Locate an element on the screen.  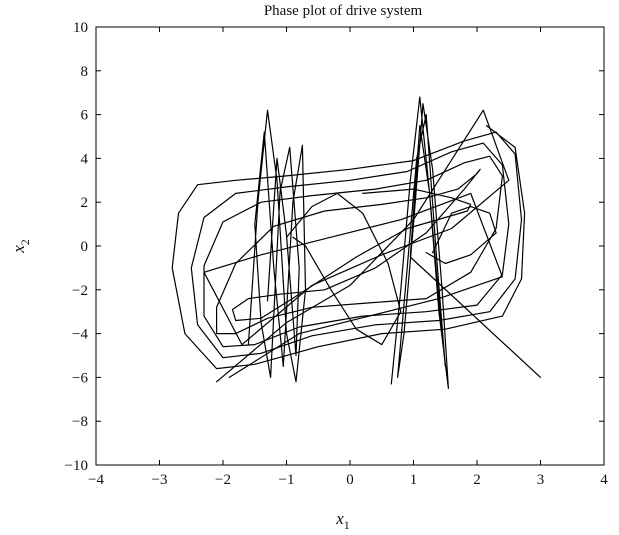
x-tick-label: 0 is located at coordinates (350, 480).